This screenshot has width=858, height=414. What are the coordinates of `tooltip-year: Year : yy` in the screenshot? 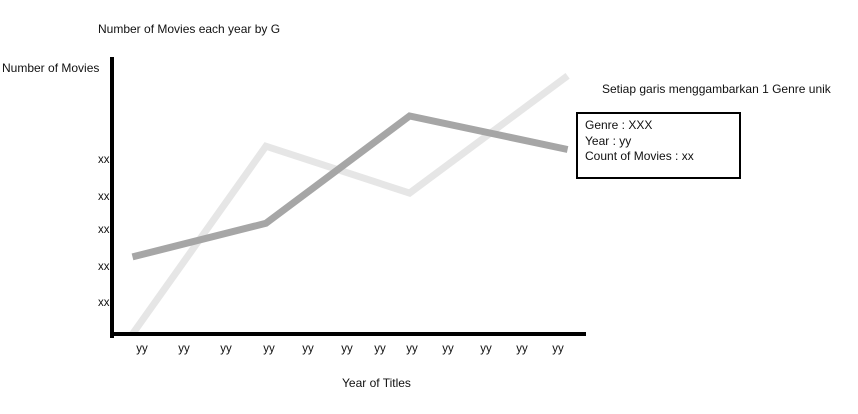 It's located at (608, 141).